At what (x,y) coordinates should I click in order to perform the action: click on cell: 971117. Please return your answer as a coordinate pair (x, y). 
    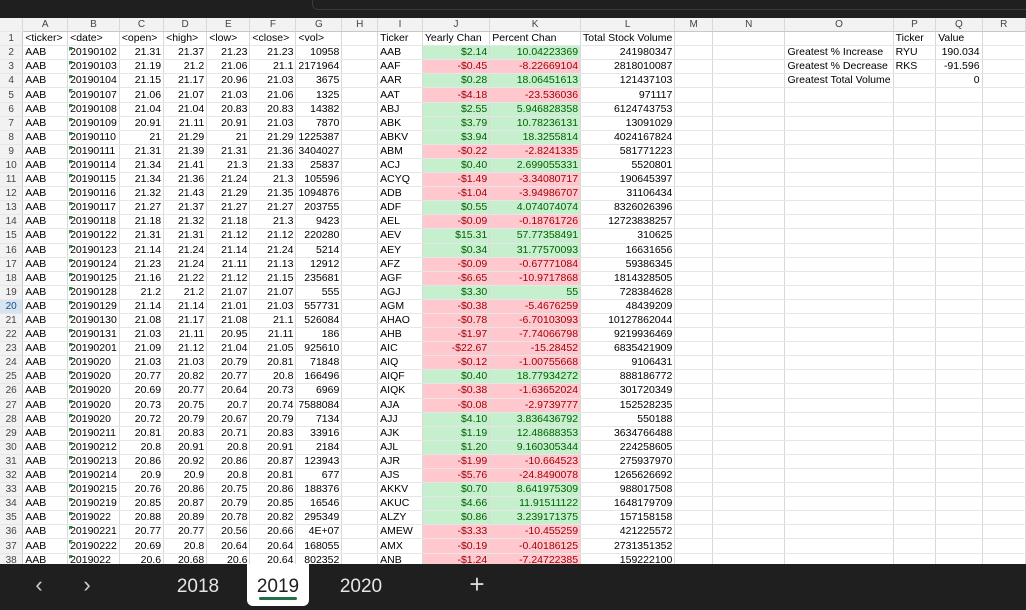
    Looking at the image, I should click on (628, 95).